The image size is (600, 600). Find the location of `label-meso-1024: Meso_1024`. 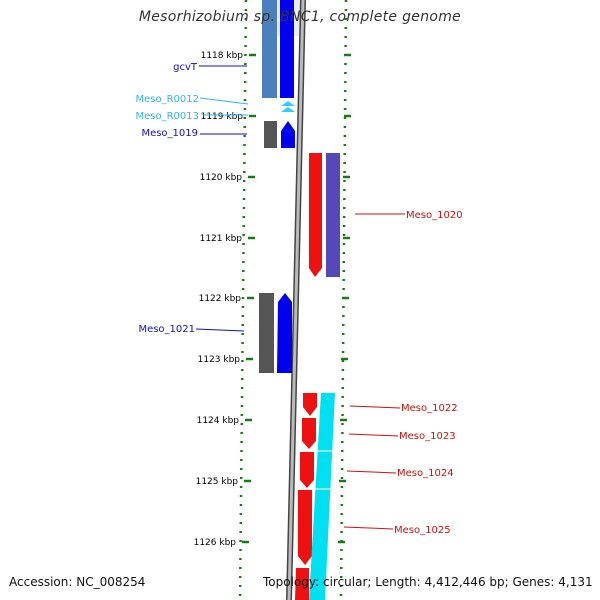

label-meso-1024: Meso_1024 is located at coordinates (425, 473).